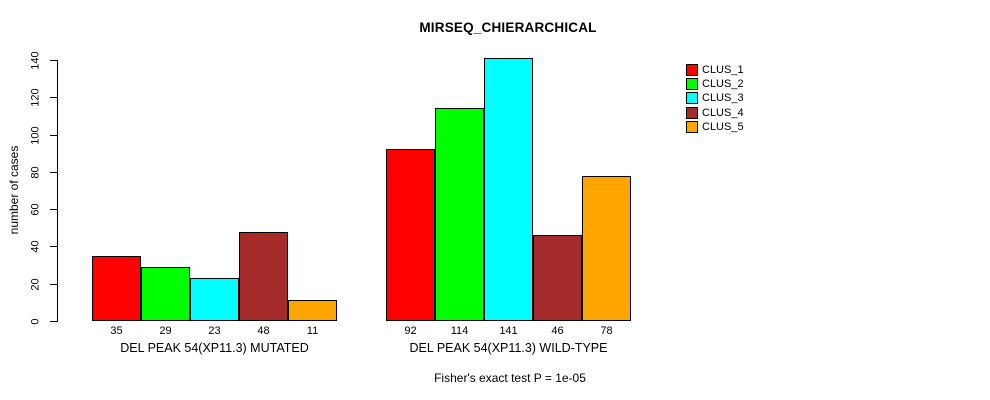 Image resolution: width=990 pixels, height=400 pixels. What do you see at coordinates (606, 331) in the screenshot?
I see `bar-value-label: 78` at bounding box center [606, 331].